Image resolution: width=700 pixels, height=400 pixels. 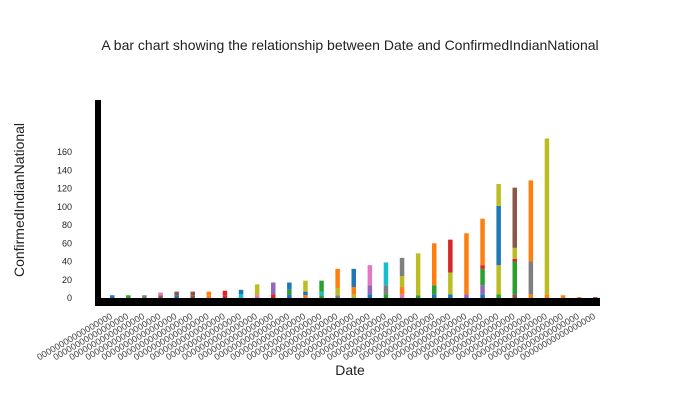 What do you see at coordinates (69, 298) in the screenshot?
I see `y-tick-label: 0` at bounding box center [69, 298].